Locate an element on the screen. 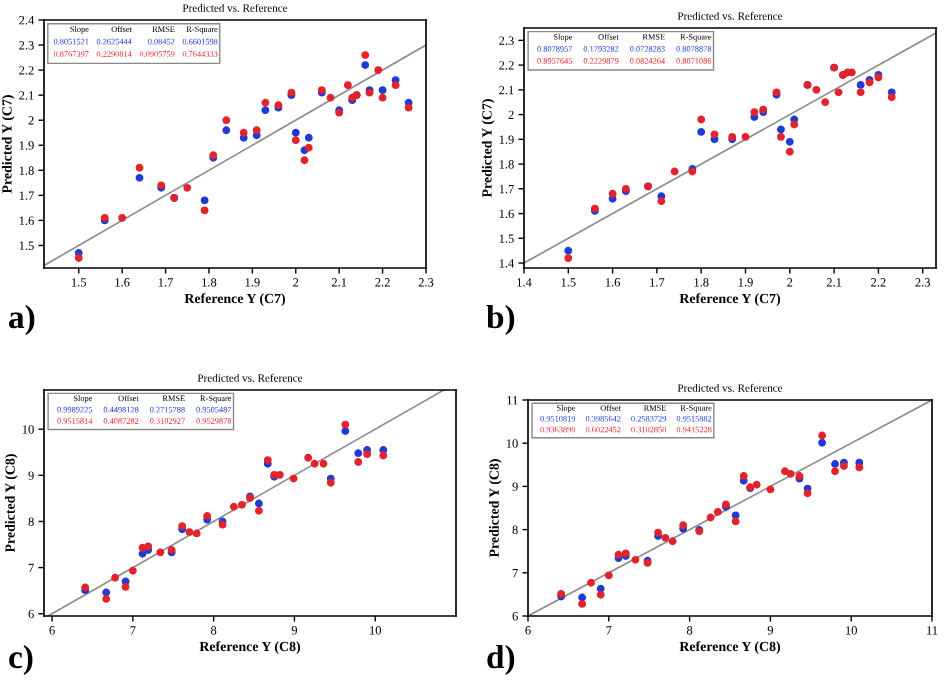 The width and height of the screenshot is (948, 688). text: c) is located at coordinates (21, 660).